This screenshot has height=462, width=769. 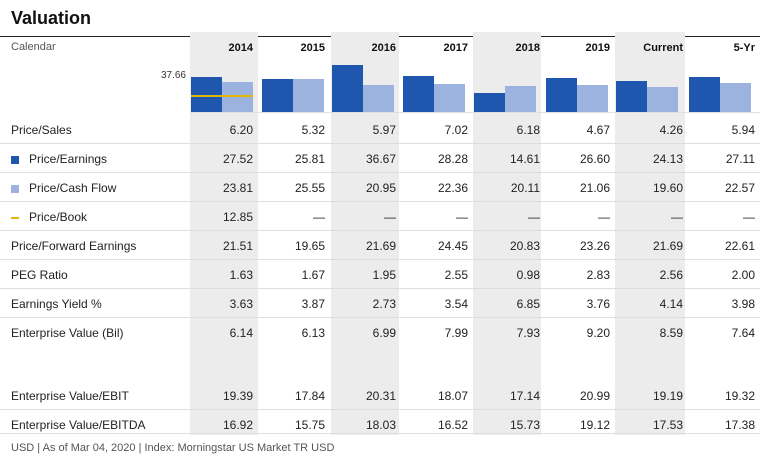 I want to click on row-label: Enterprise Value/EBIT, so click(x=70, y=396).